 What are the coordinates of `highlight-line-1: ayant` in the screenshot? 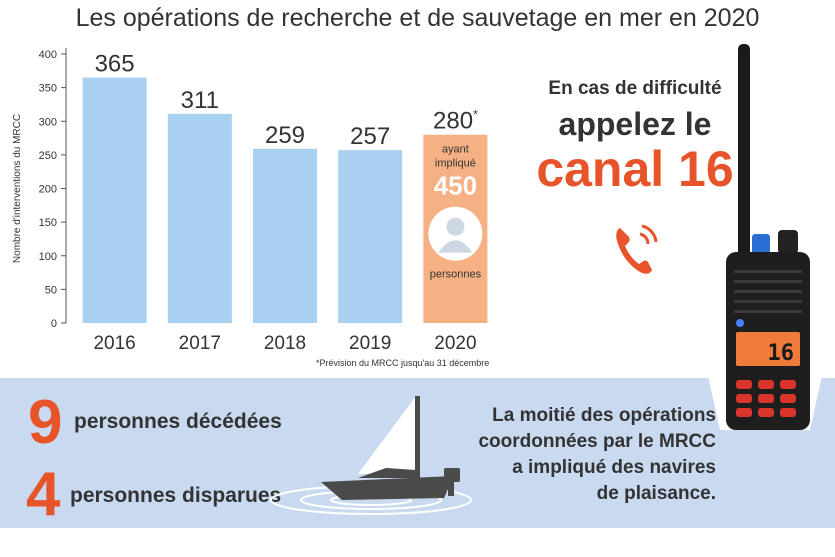 It's located at (455, 150).